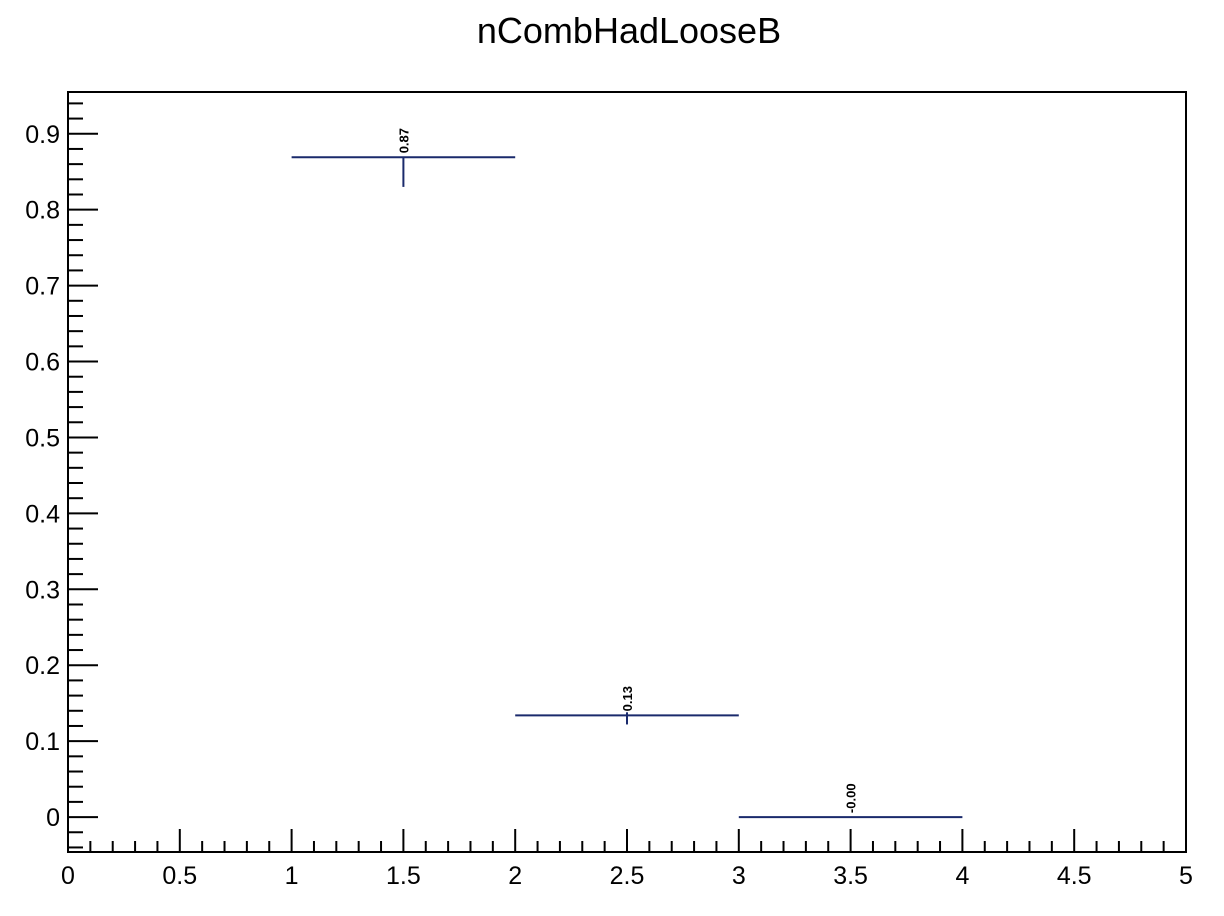 Image resolution: width=1224 pixels, height=916 pixels. Describe the element at coordinates (515, 876) in the screenshot. I see `x-tick-label: 2` at that location.